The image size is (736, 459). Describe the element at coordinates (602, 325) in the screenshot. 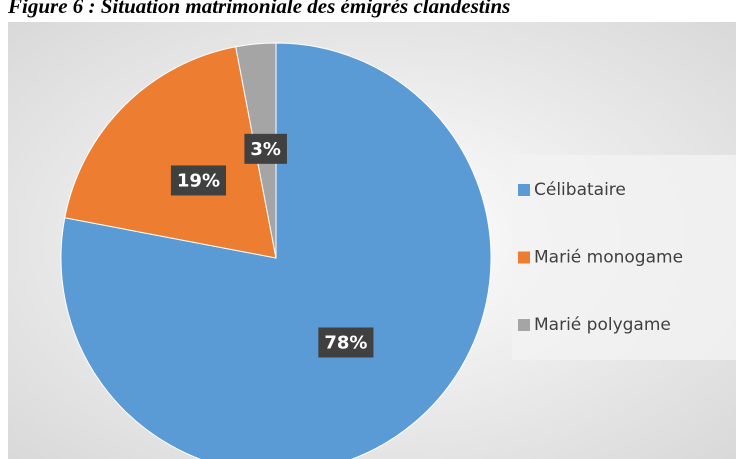

I see `legend-label: Marié polygame` at that location.